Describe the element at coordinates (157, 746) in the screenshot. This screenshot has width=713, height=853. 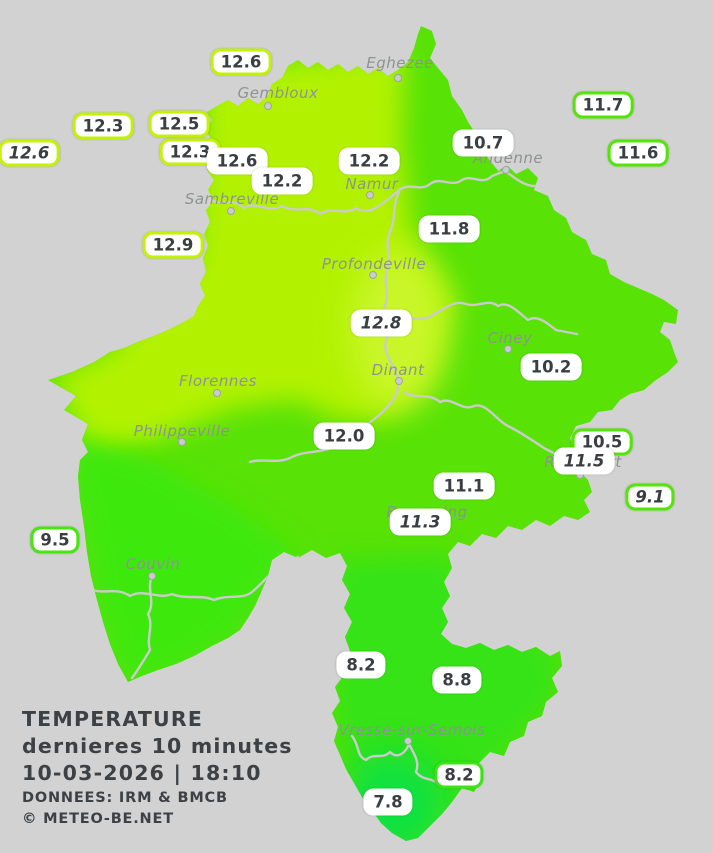
I see `subtitle: dernieres 10 minutes` at that location.